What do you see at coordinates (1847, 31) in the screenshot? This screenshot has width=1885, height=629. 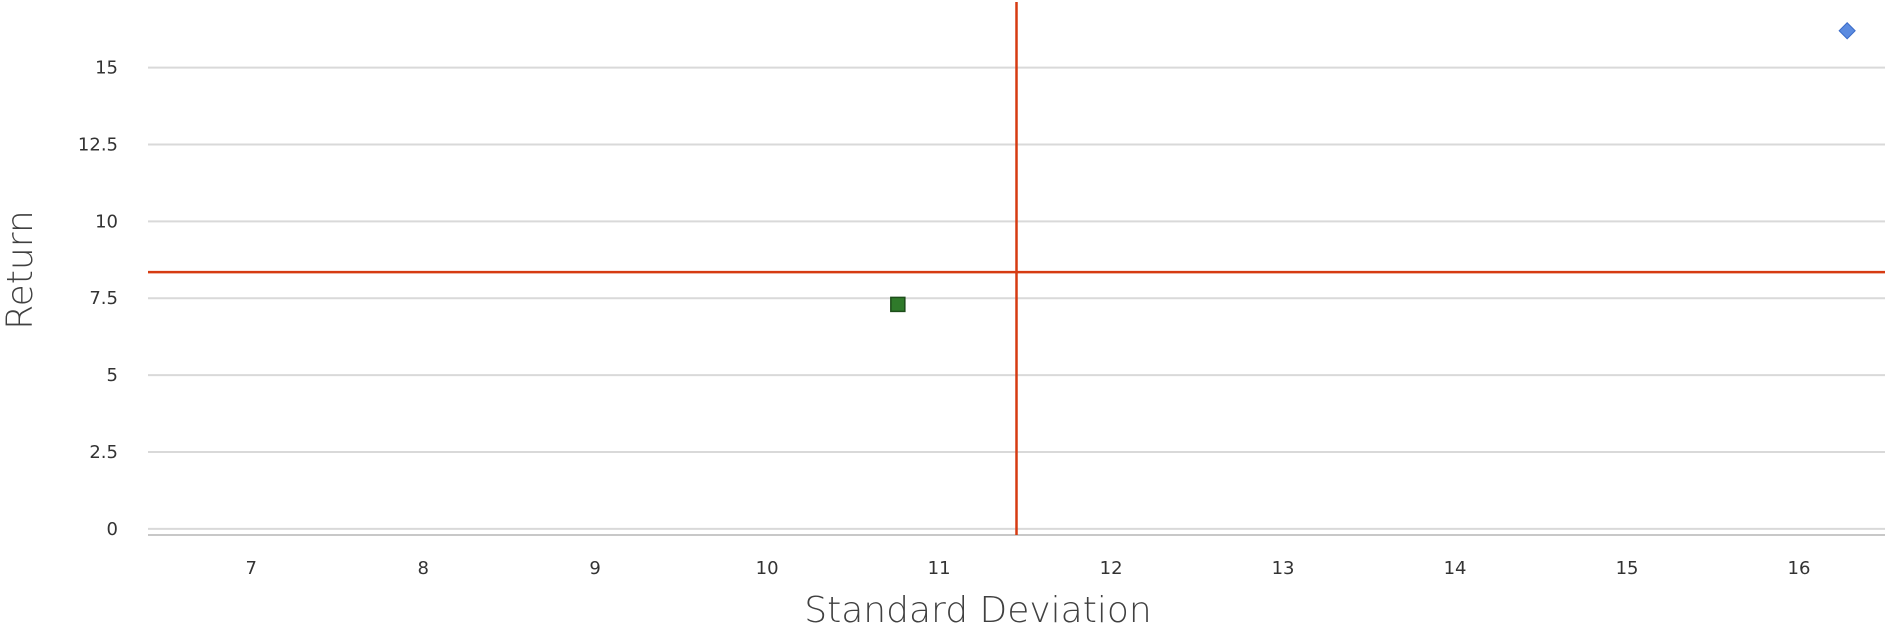 I see `data-point-diamond` at bounding box center [1847, 31].